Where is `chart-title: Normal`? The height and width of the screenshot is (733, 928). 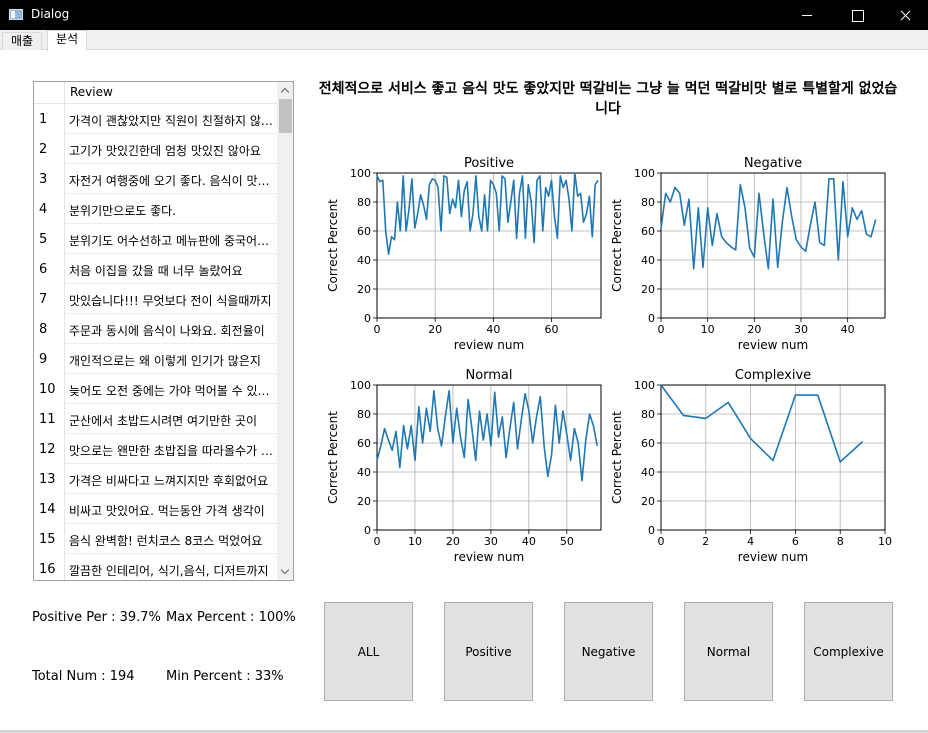
chart-title: Normal is located at coordinates (488, 375).